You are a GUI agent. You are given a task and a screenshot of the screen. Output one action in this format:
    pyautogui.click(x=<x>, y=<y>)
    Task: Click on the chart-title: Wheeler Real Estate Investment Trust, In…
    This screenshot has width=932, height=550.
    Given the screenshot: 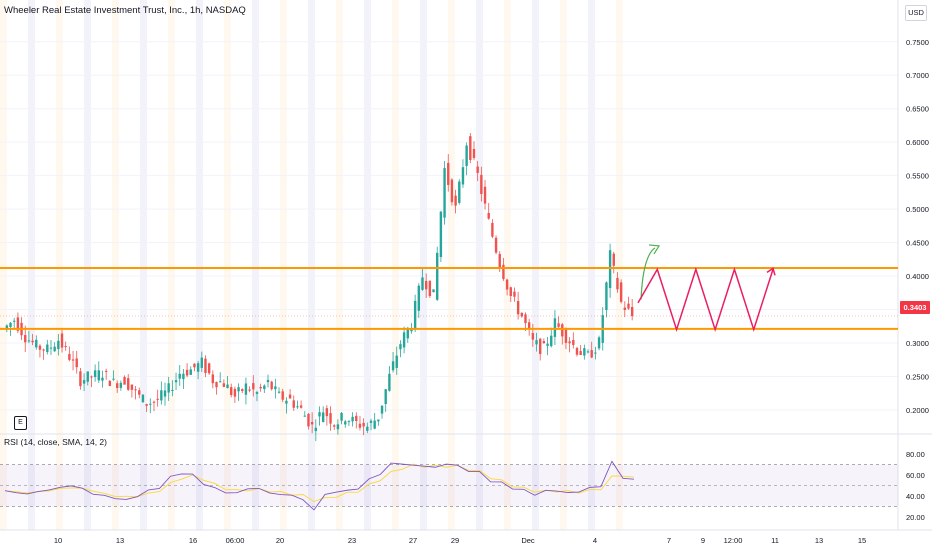 What is the action you would take?
    pyautogui.click(x=125, y=10)
    